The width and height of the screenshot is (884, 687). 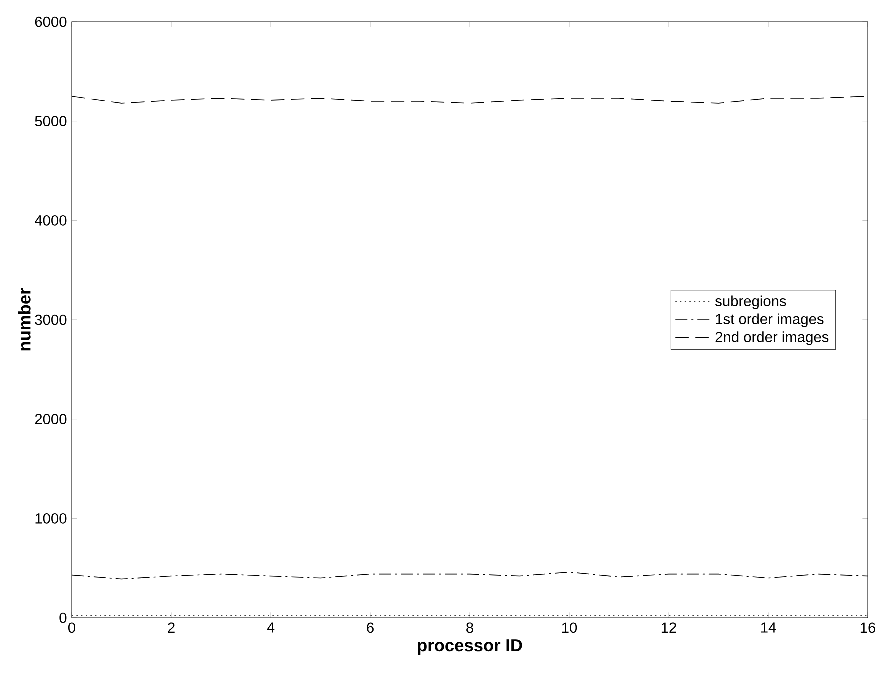 What do you see at coordinates (770, 321) in the screenshot?
I see `legend-label: 1st order images` at bounding box center [770, 321].